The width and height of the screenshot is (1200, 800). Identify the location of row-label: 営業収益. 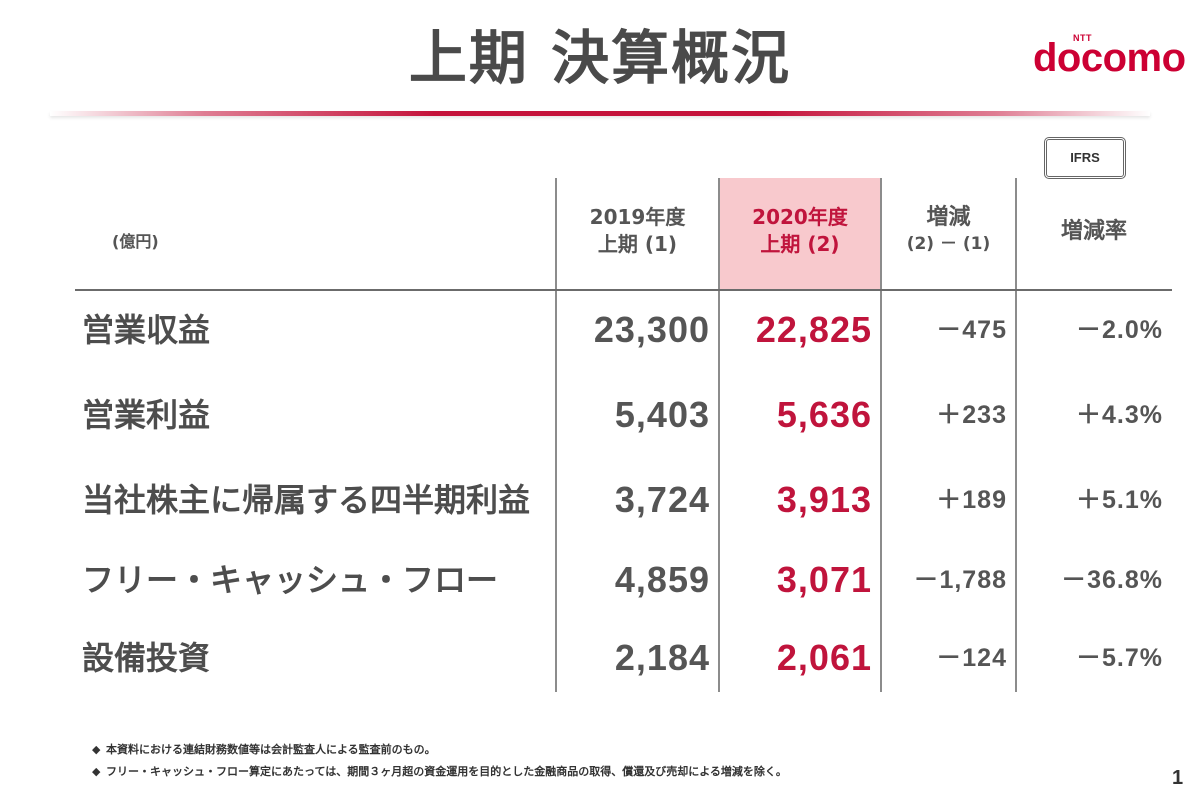
(146, 330).